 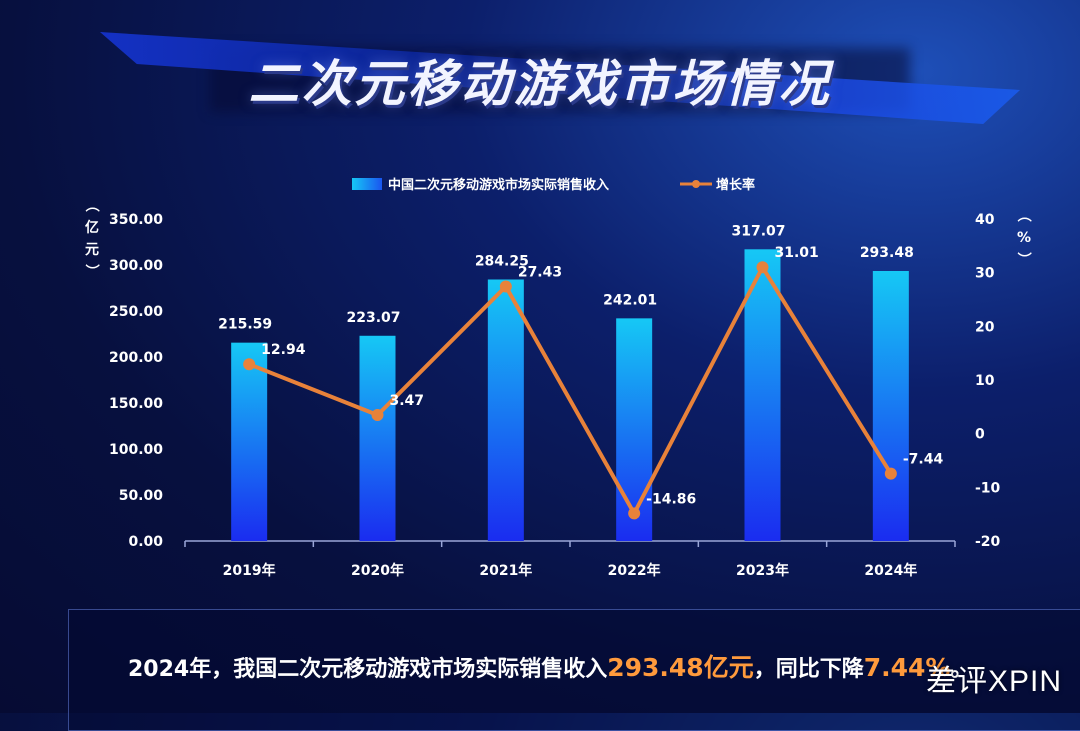 What do you see at coordinates (136, 358) in the screenshot?
I see `y-left-tick-label: 200.00` at bounding box center [136, 358].